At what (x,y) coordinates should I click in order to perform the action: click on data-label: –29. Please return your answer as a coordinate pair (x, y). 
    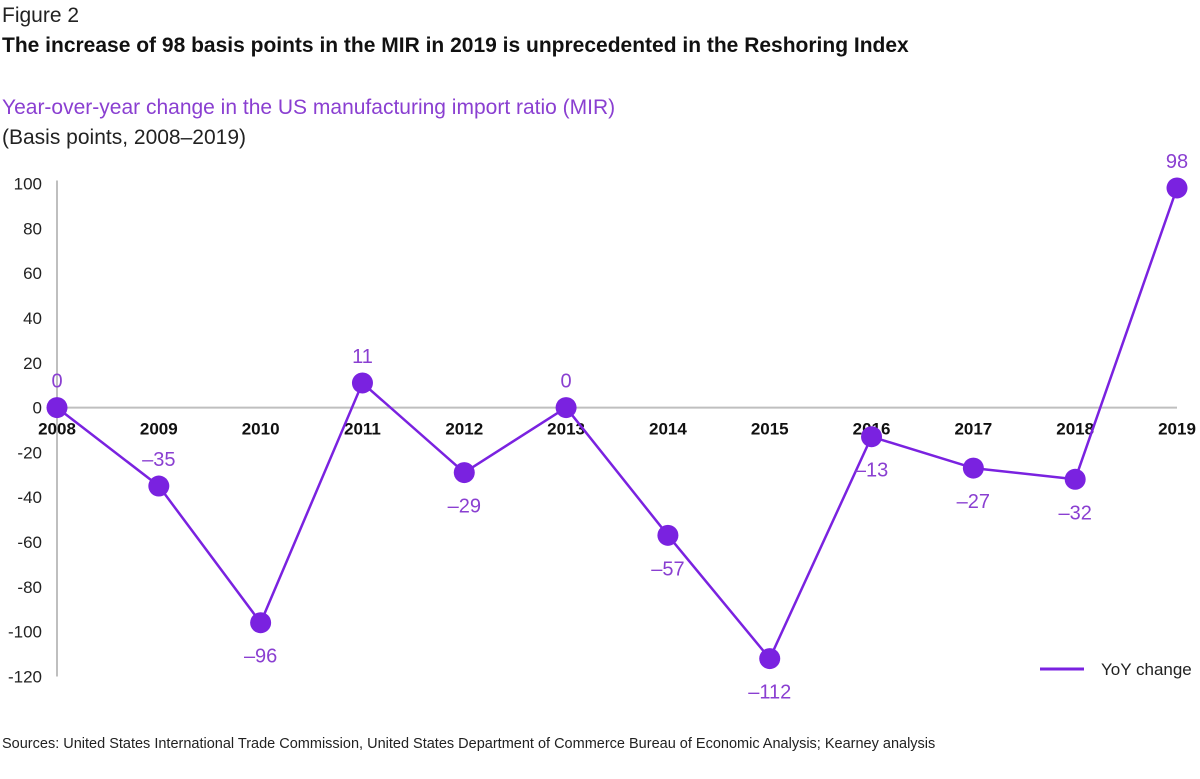
    Looking at the image, I should click on (464, 507).